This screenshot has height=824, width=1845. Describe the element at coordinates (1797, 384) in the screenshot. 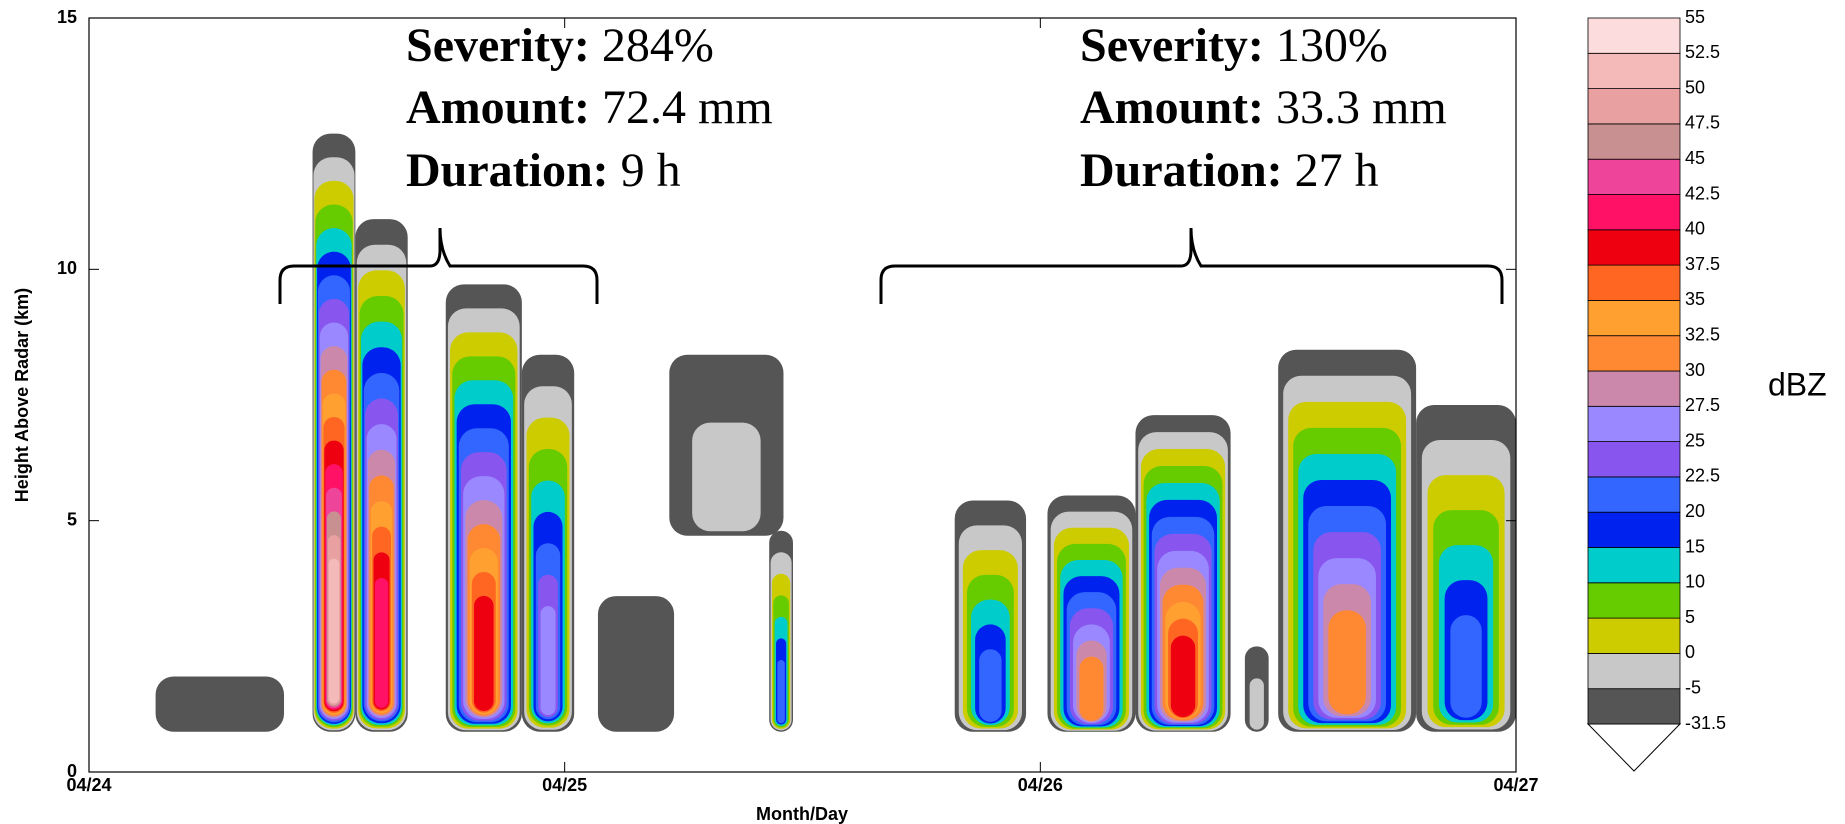

I see `colorbar-label: dBZ` at that location.